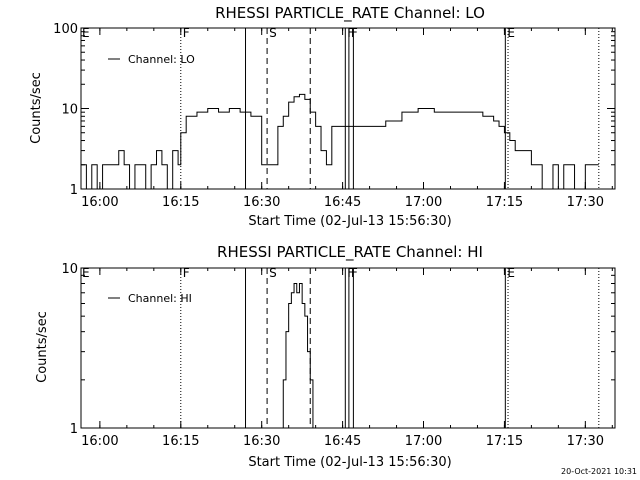  Describe the element at coordinates (349, 462) in the screenshot. I see `panel-hi-xlabel: Start Time (02-Jul-13 15:56:30)` at that location.